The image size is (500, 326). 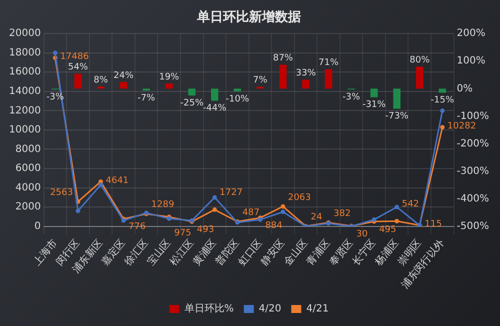 What do you see at coordinates (473, 198) in the screenshot?
I see `y2-tick-label: -400%` at bounding box center [473, 198].